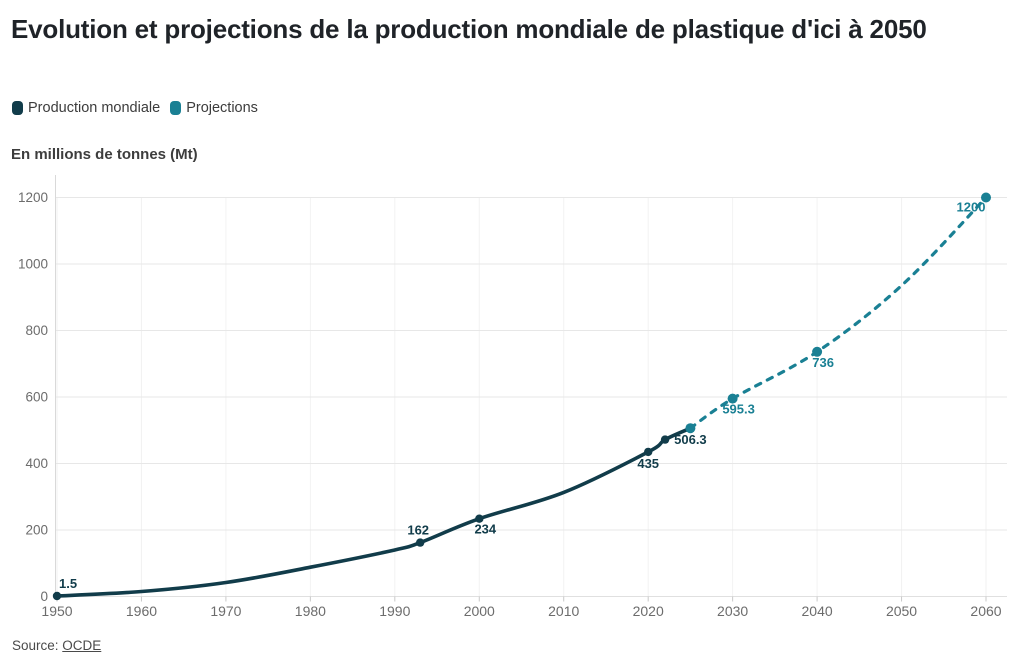  Describe the element at coordinates (823, 362) in the screenshot. I see `data-point-label: 736` at that location.